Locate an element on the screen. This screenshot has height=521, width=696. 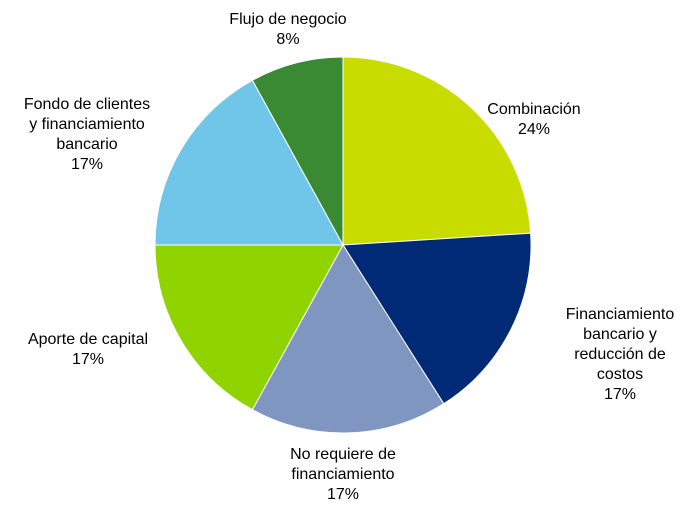
category-label: Aporte de capital is located at coordinates (88, 339).